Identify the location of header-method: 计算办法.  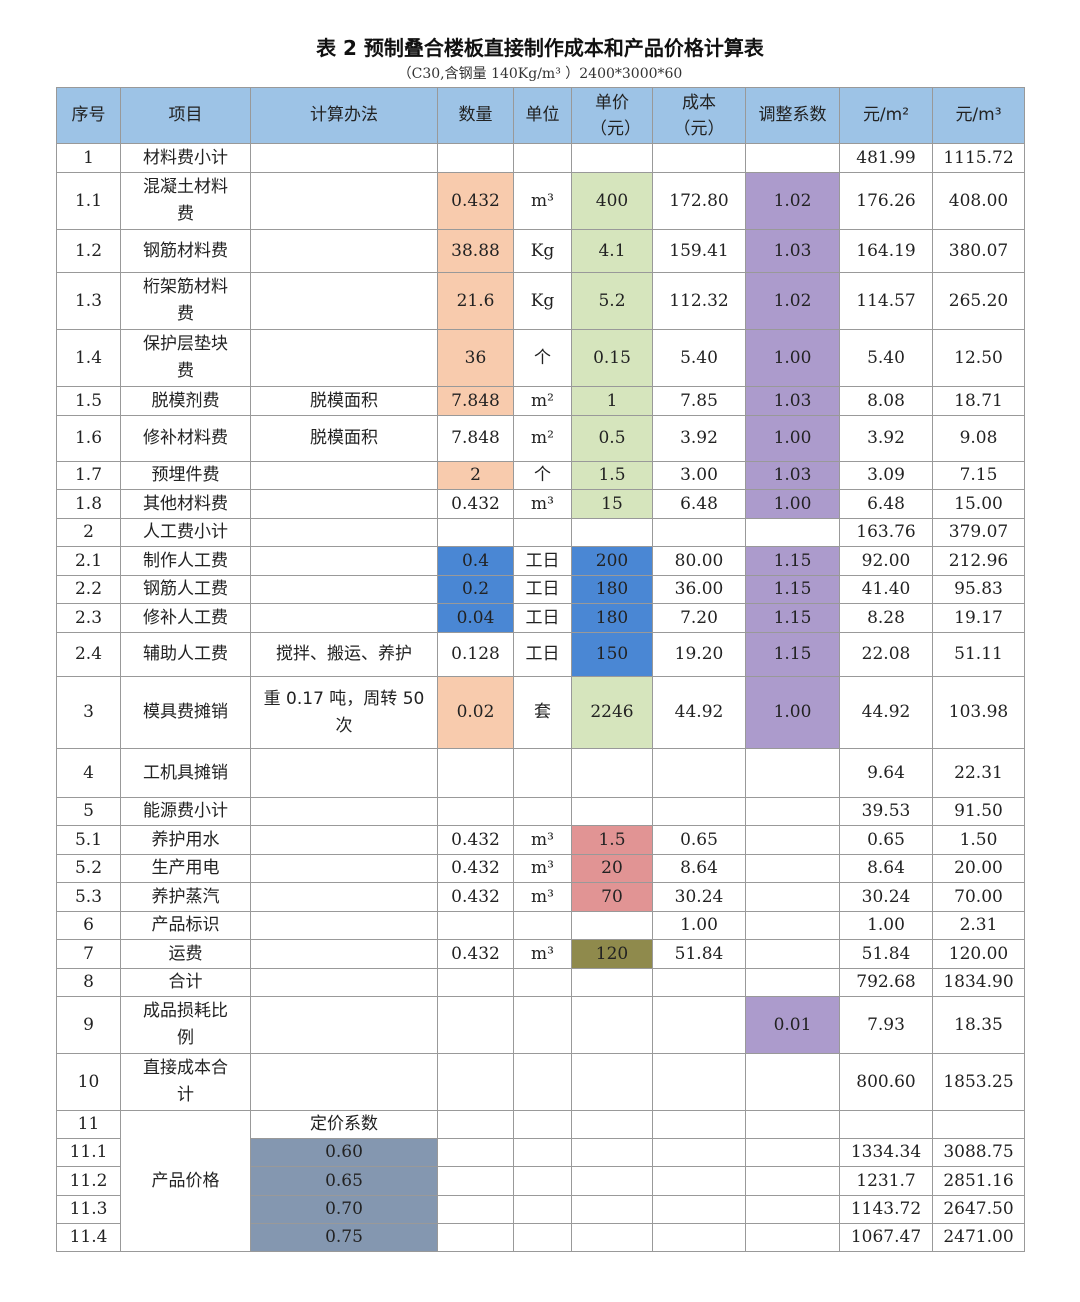
(344, 115).